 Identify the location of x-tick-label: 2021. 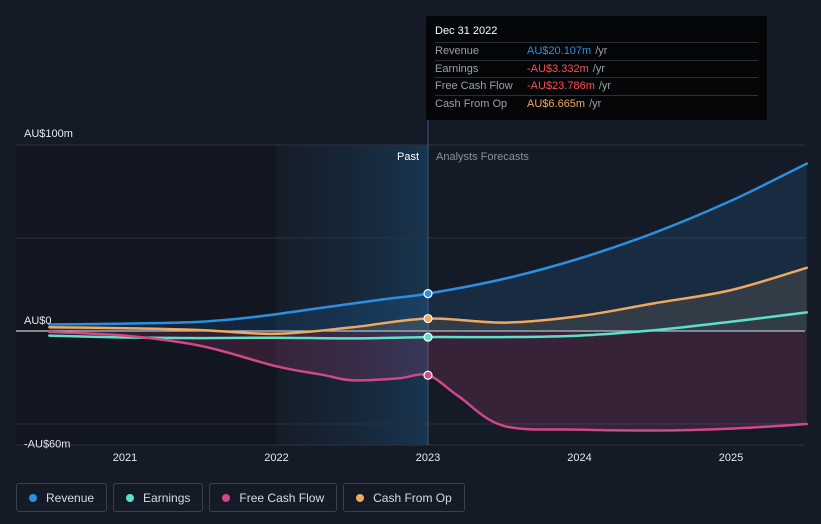
(125, 458).